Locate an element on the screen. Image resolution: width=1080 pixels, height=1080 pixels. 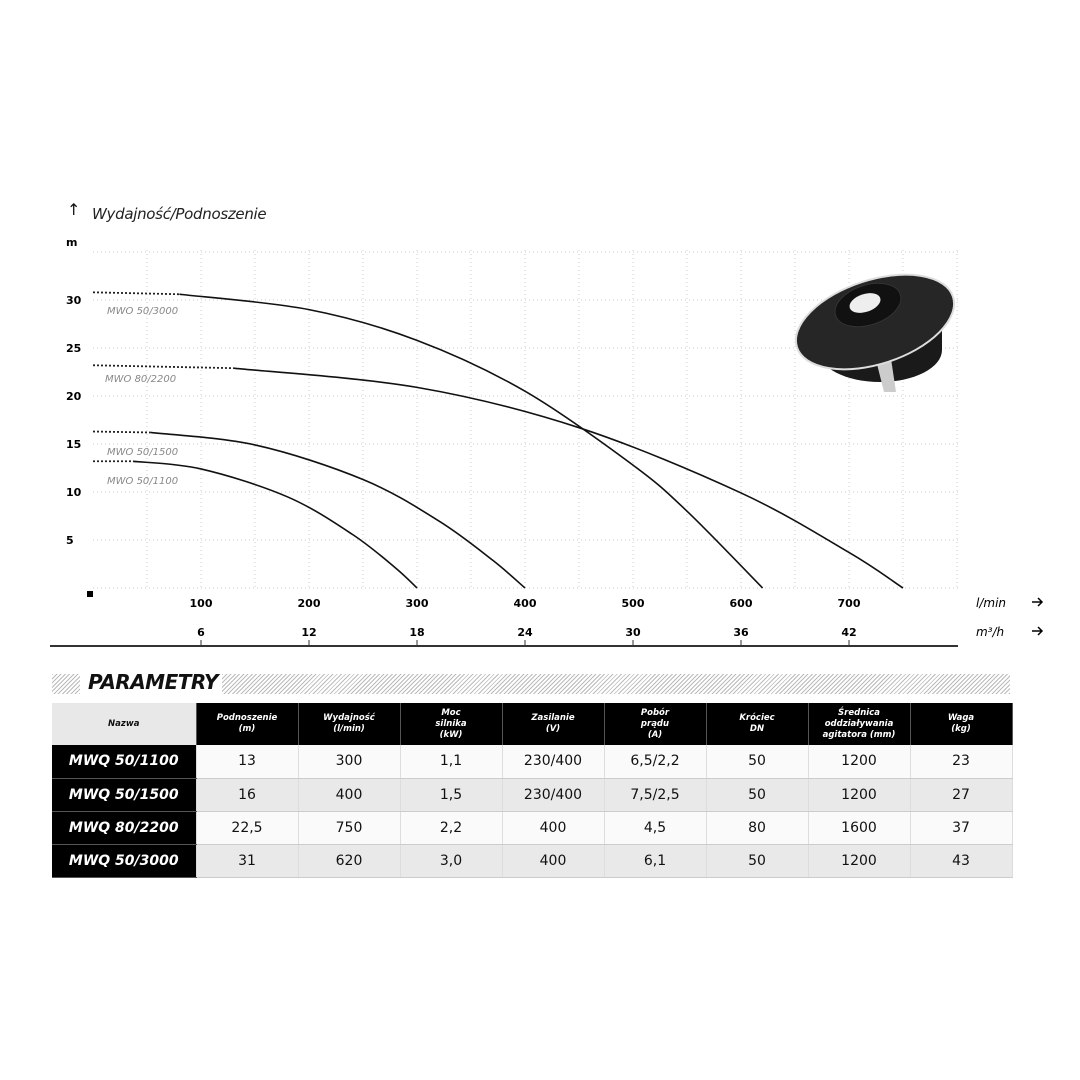
table-cell: 2,2 is located at coordinates (451, 828).